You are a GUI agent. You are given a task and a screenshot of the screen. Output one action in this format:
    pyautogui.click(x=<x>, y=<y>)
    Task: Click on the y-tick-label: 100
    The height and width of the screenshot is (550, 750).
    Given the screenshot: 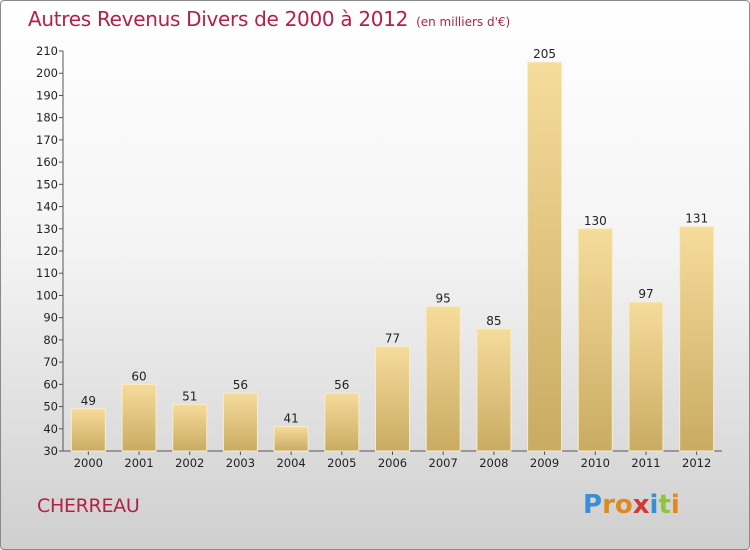 What is the action you would take?
    pyautogui.click(x=47, y=295)
    